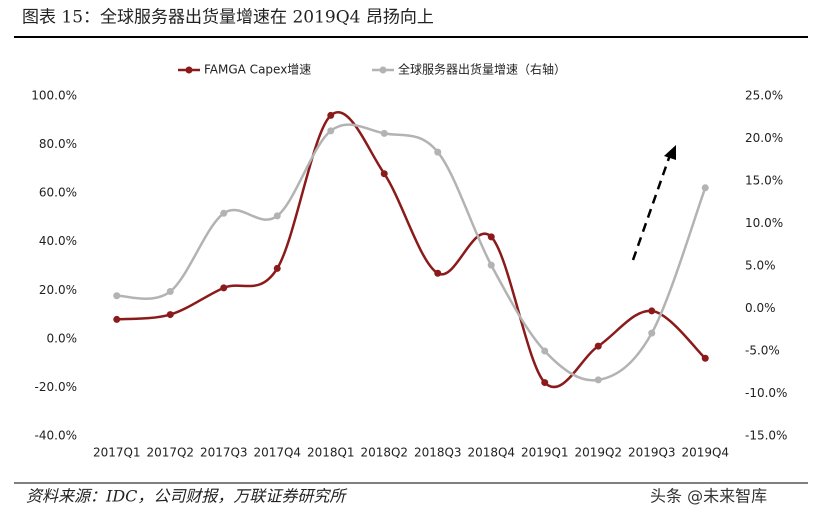  I want to click on y-tick-label: 40.0%, so click(58, 241).